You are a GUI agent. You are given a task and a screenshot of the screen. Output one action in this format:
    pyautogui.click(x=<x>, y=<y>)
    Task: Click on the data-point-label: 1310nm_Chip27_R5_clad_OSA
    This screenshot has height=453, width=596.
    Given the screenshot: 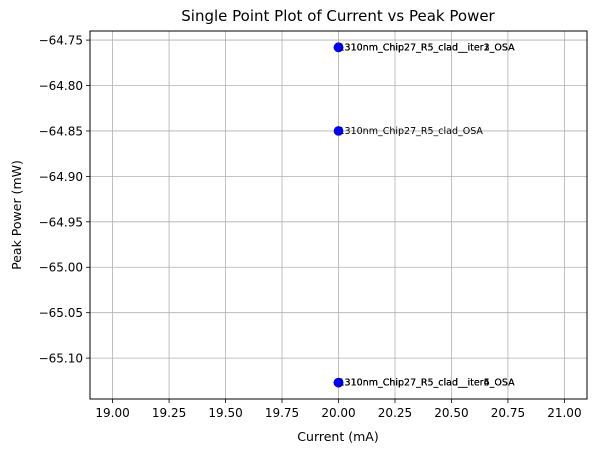 What is the action you would take?
    pyautogui.click(x=411, y=131)
    